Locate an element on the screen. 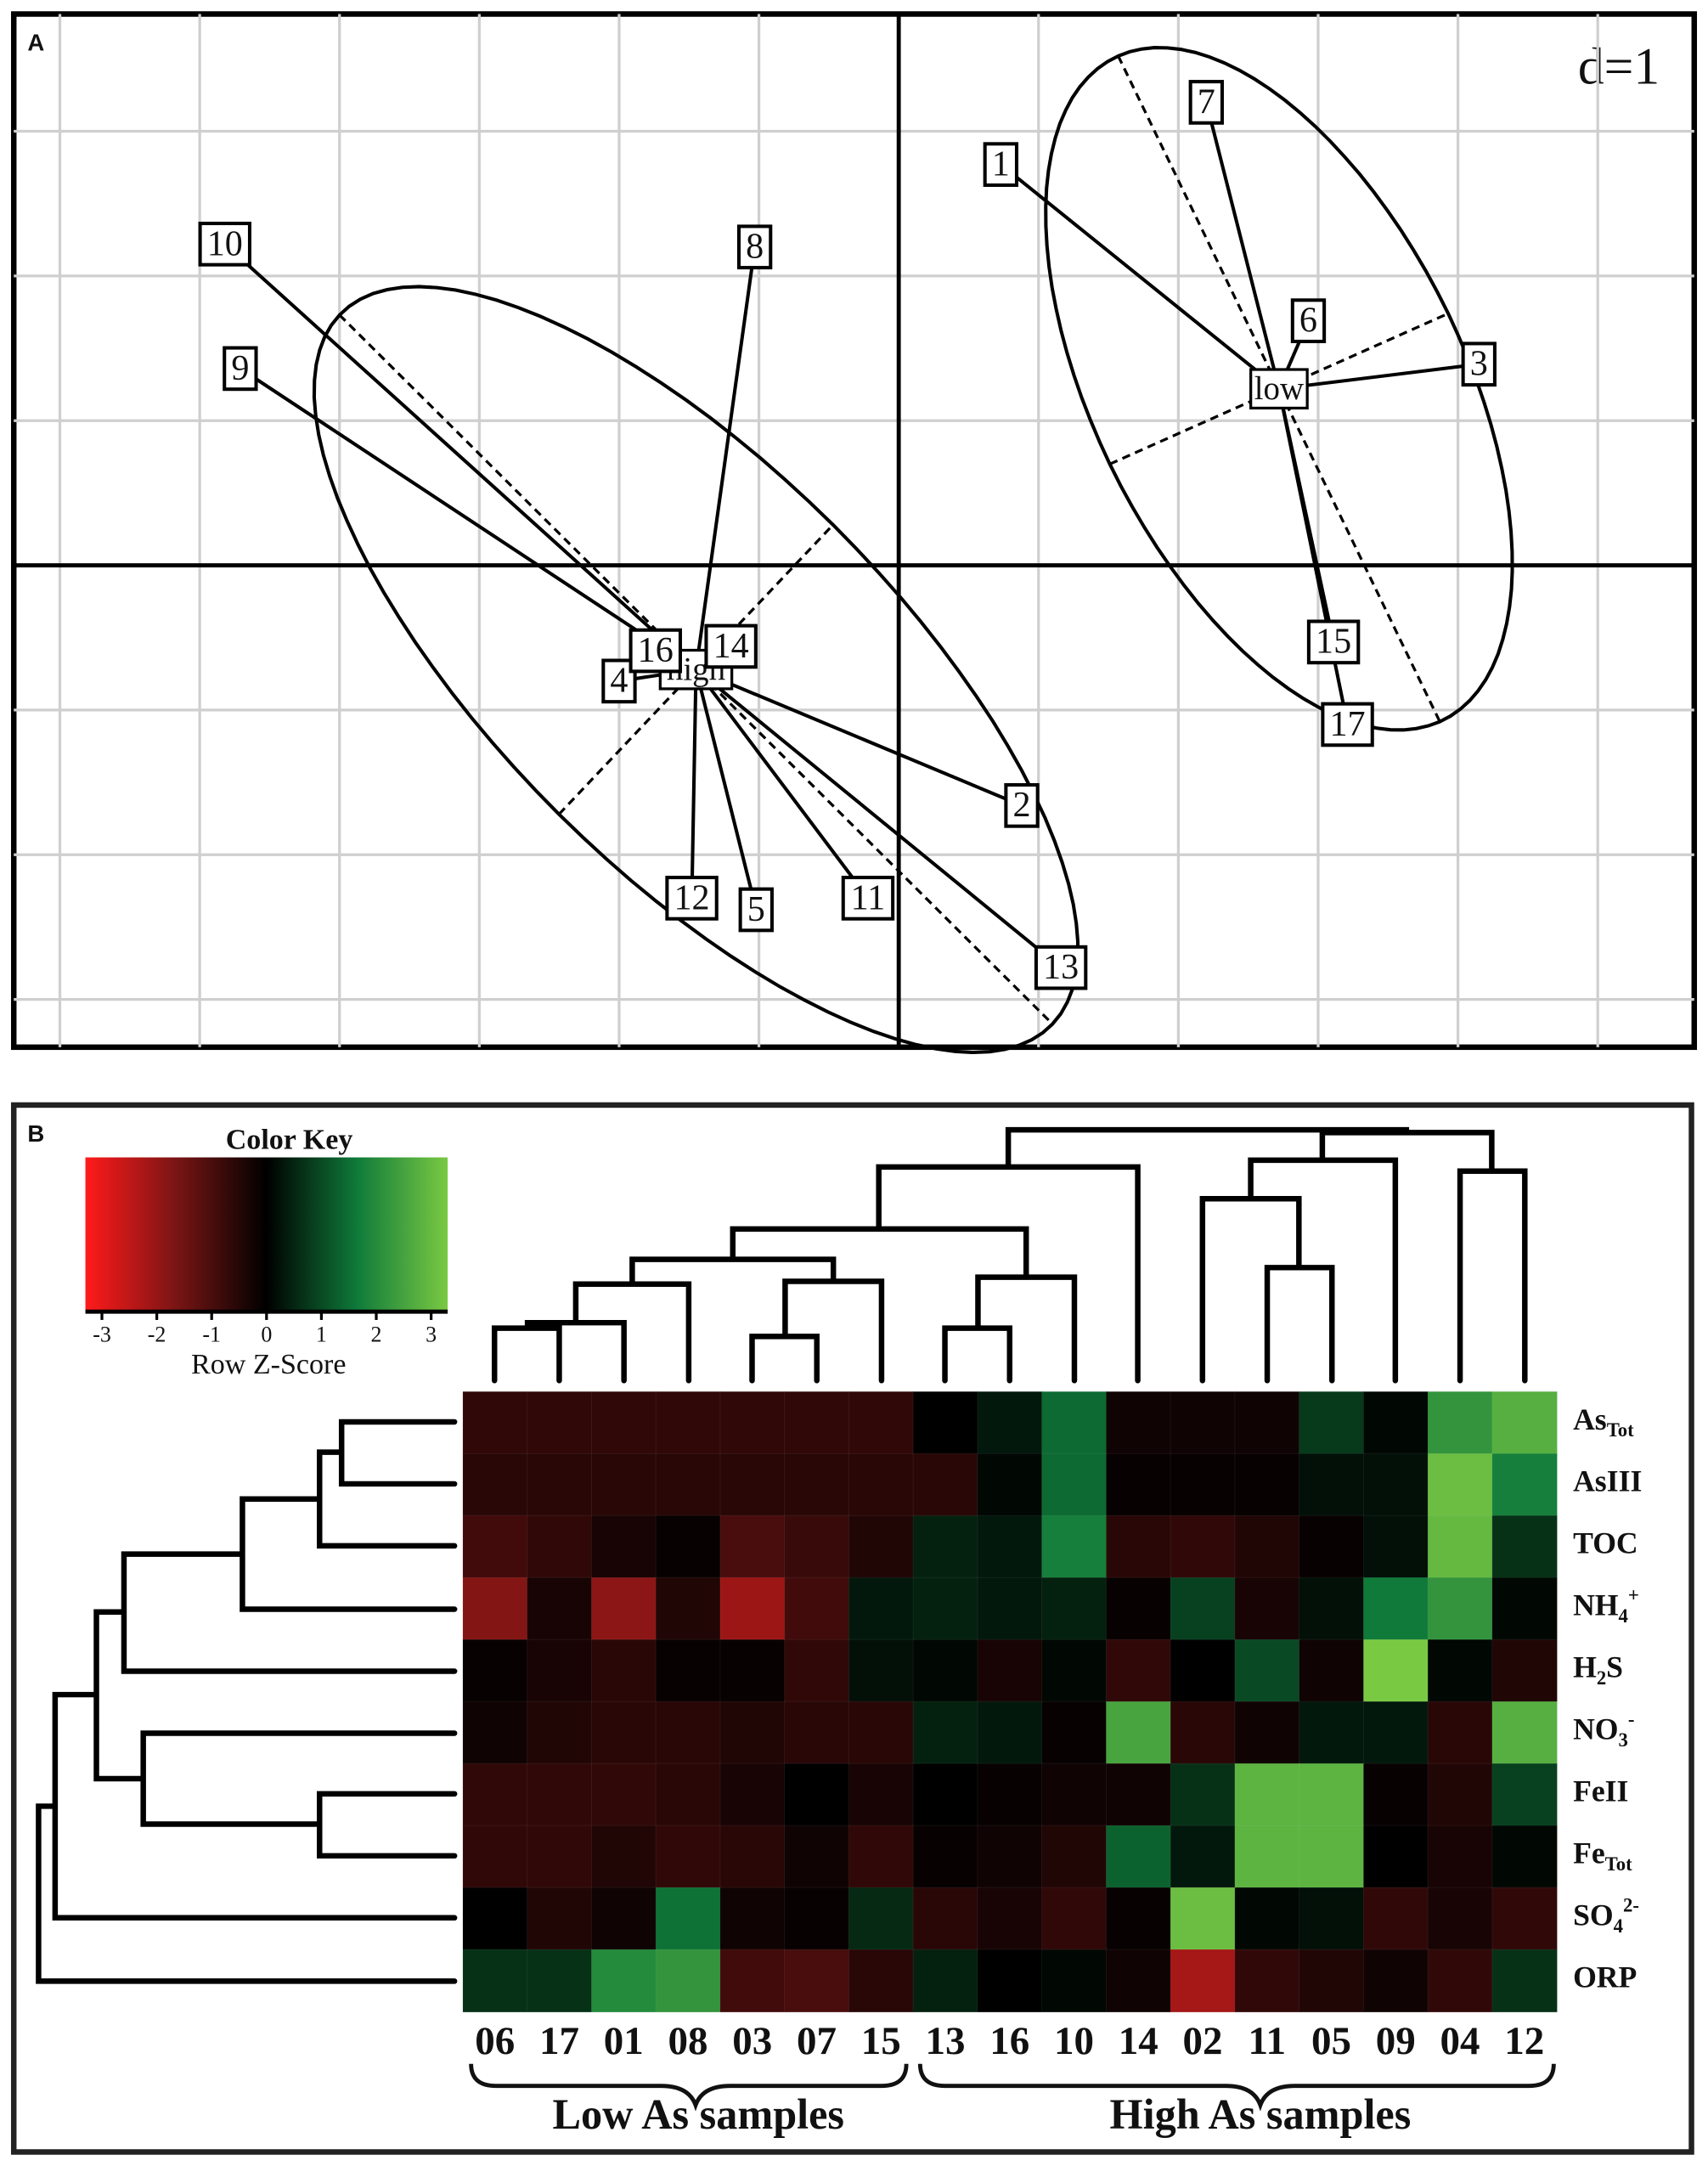 This screenshot has width=1708, height=2166. row-label: FeII is located at coordinates (1600, 1791).